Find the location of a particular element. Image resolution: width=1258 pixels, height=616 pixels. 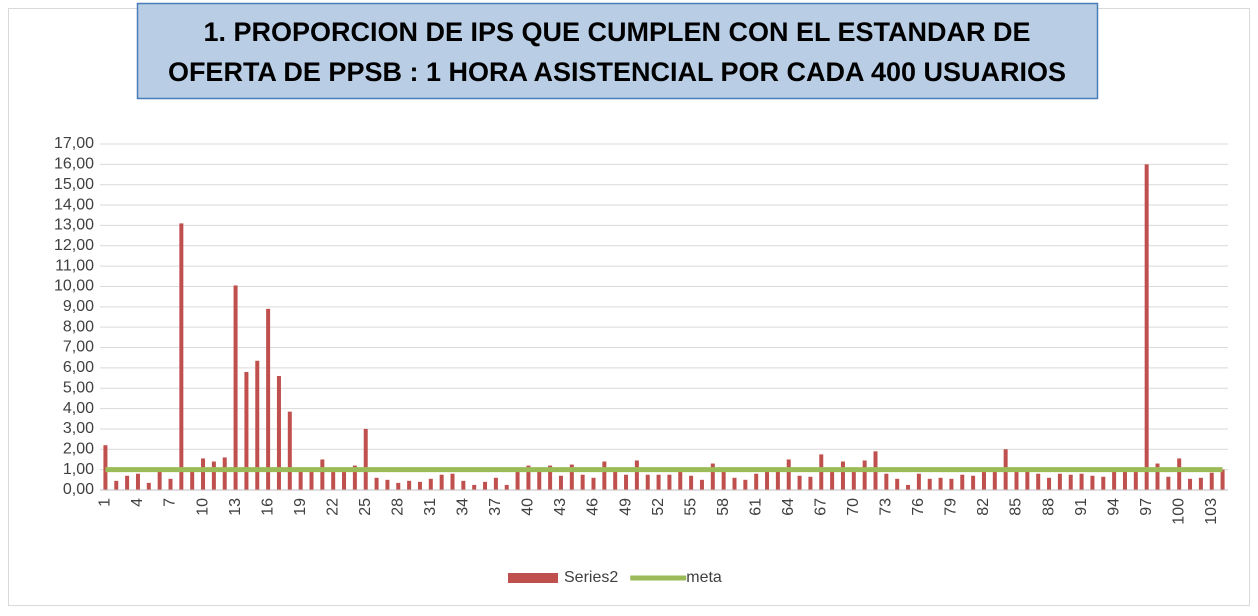

legend-swatch is located at coordinates (533, 578).